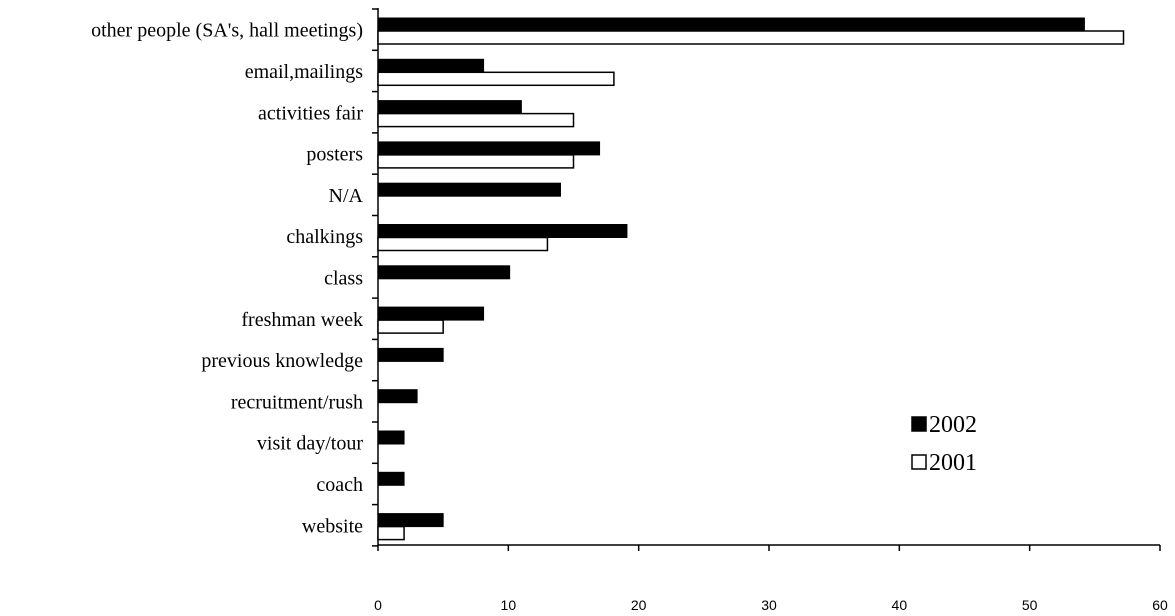 Image resolution: width=1175 pixels, height=616 pixels. What do you see at coordinates (310, 113) in the screenshot?
I see `category-label: activities fair` at bounding box center [310, 113].